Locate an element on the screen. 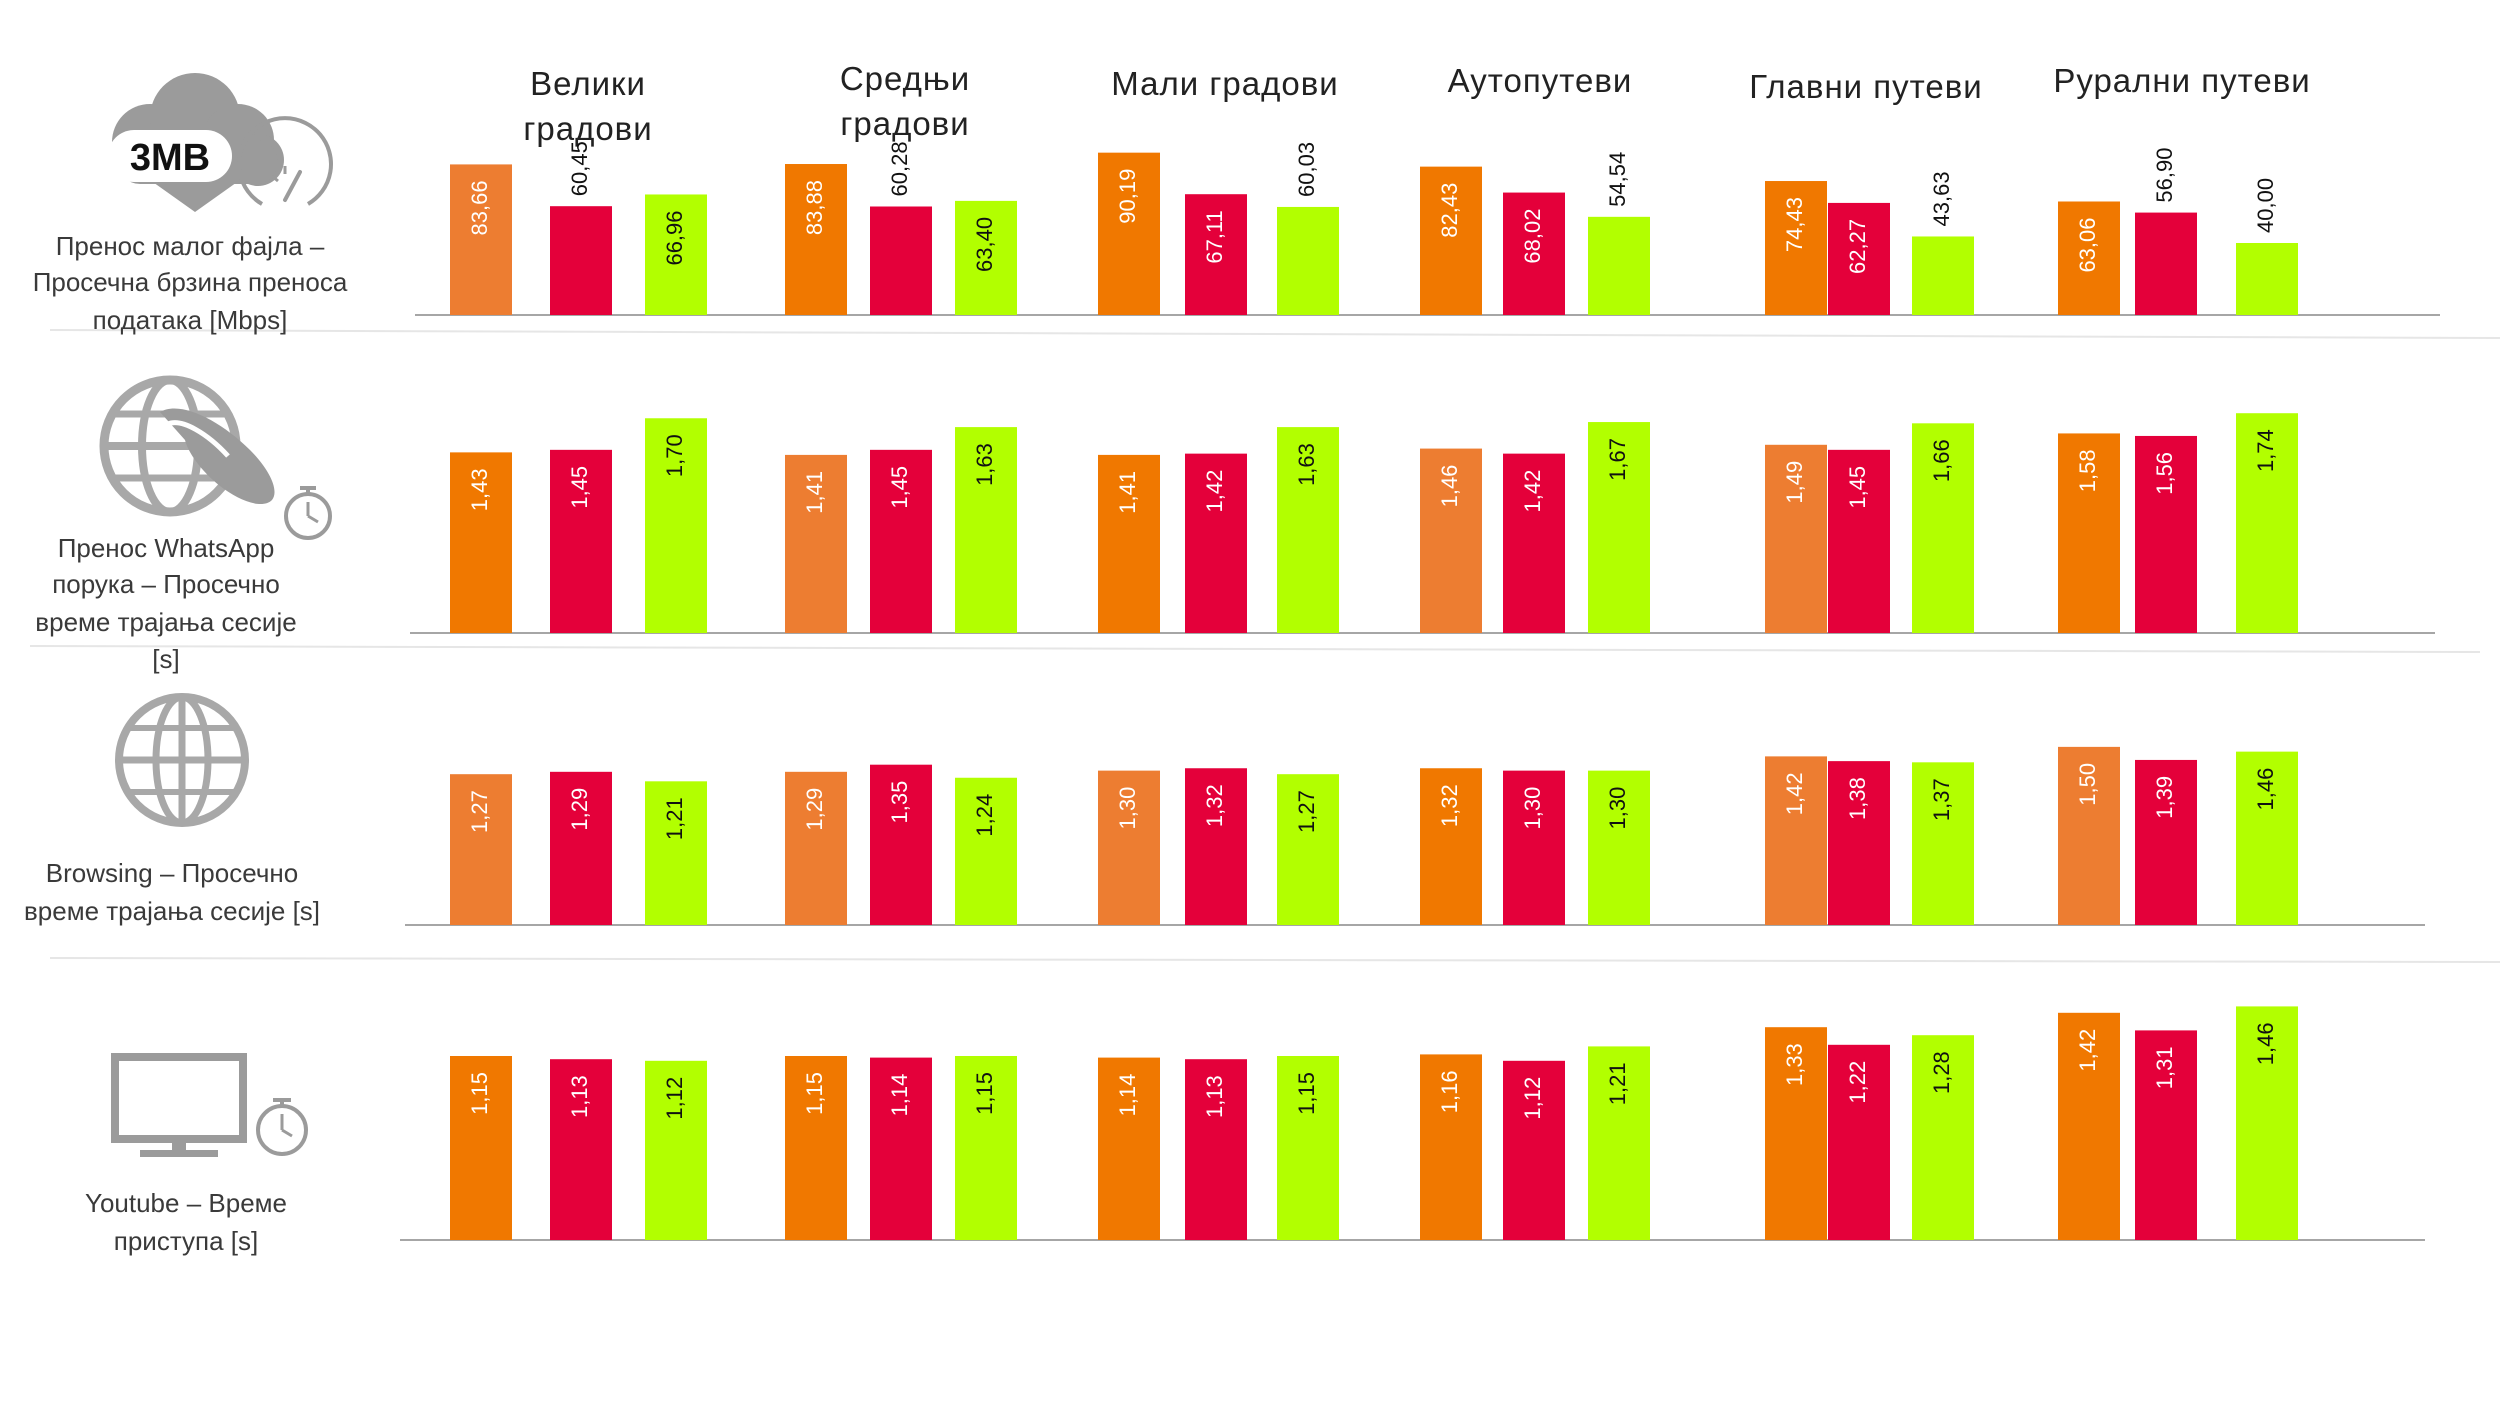 The width and height of the screenshot is (2500, 1406). category-header: Средњи градови is located at coordinates (905, 101).